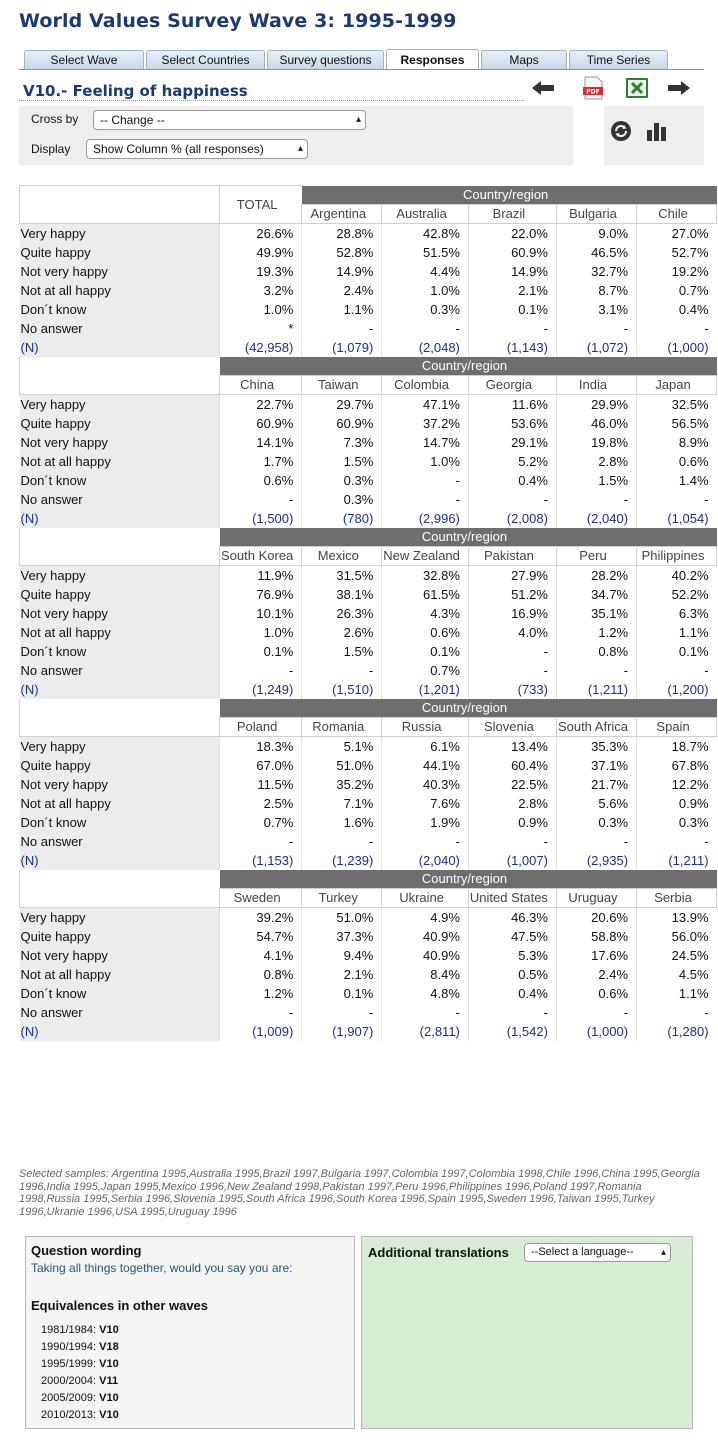 This screenshot has width=718, height=1447. I want to click on cell-value: 54.7%, so click(260, 936).